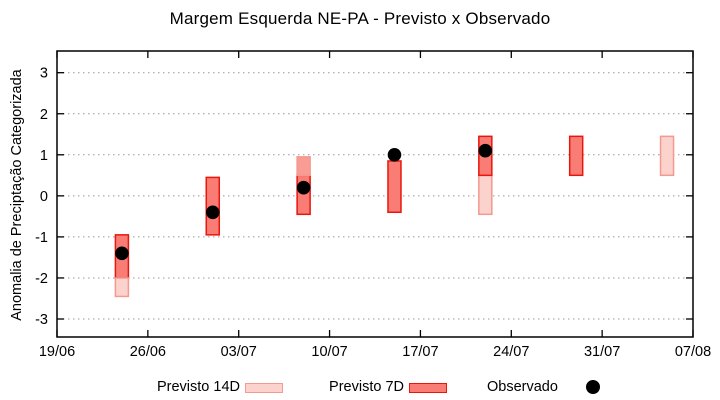 The image size is (720, 400). I want to click on x-tick-label: 31/07, so click(602, 352).